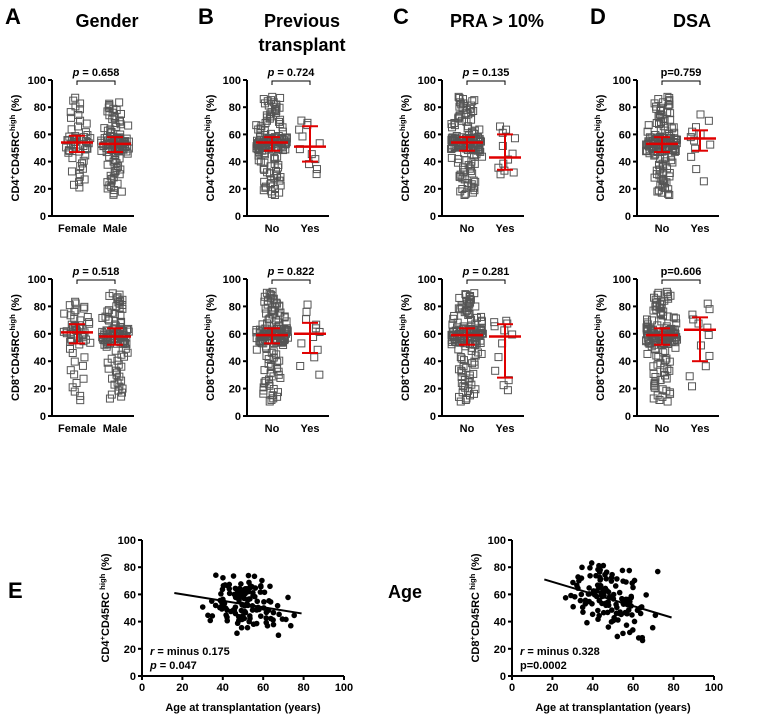 This screenshot has height=717, width=782. Describe the element at coordinates (99, 272) in the screenshot. I see `label-part: = 0.518` at that location.